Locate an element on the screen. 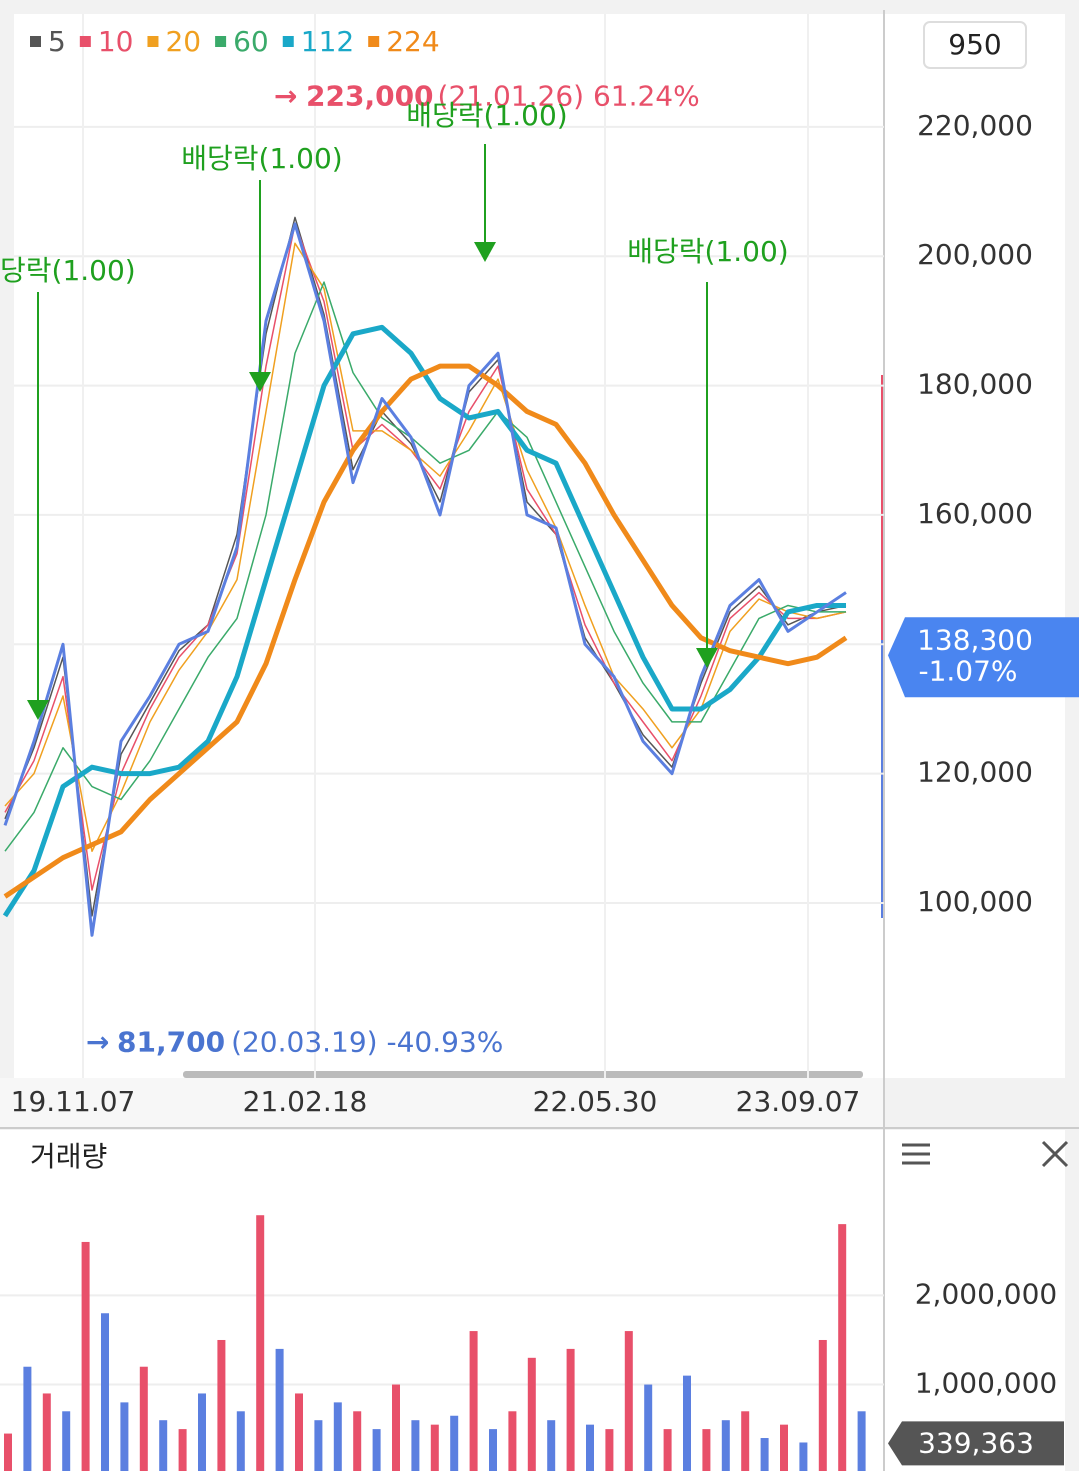 Image resolution: width=1079 pixels, height=1471 pixels. legend-label: 10 is located at coordinates (116, 41).